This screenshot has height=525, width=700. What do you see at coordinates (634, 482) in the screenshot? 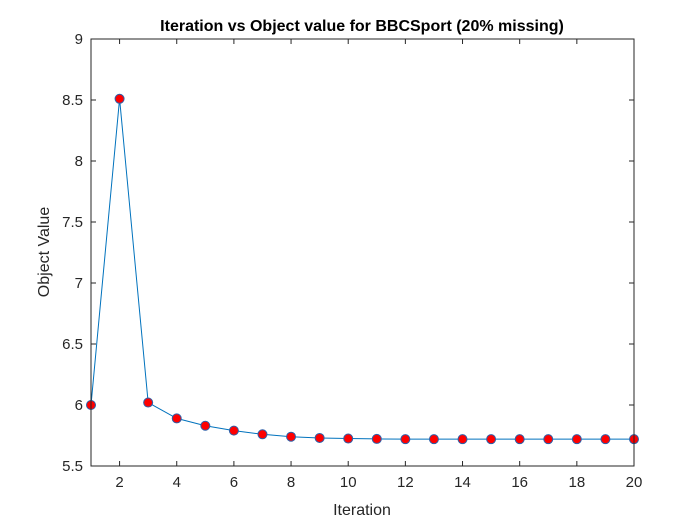
I see `x-tick-label: 20` at bounding box center [634, 482].